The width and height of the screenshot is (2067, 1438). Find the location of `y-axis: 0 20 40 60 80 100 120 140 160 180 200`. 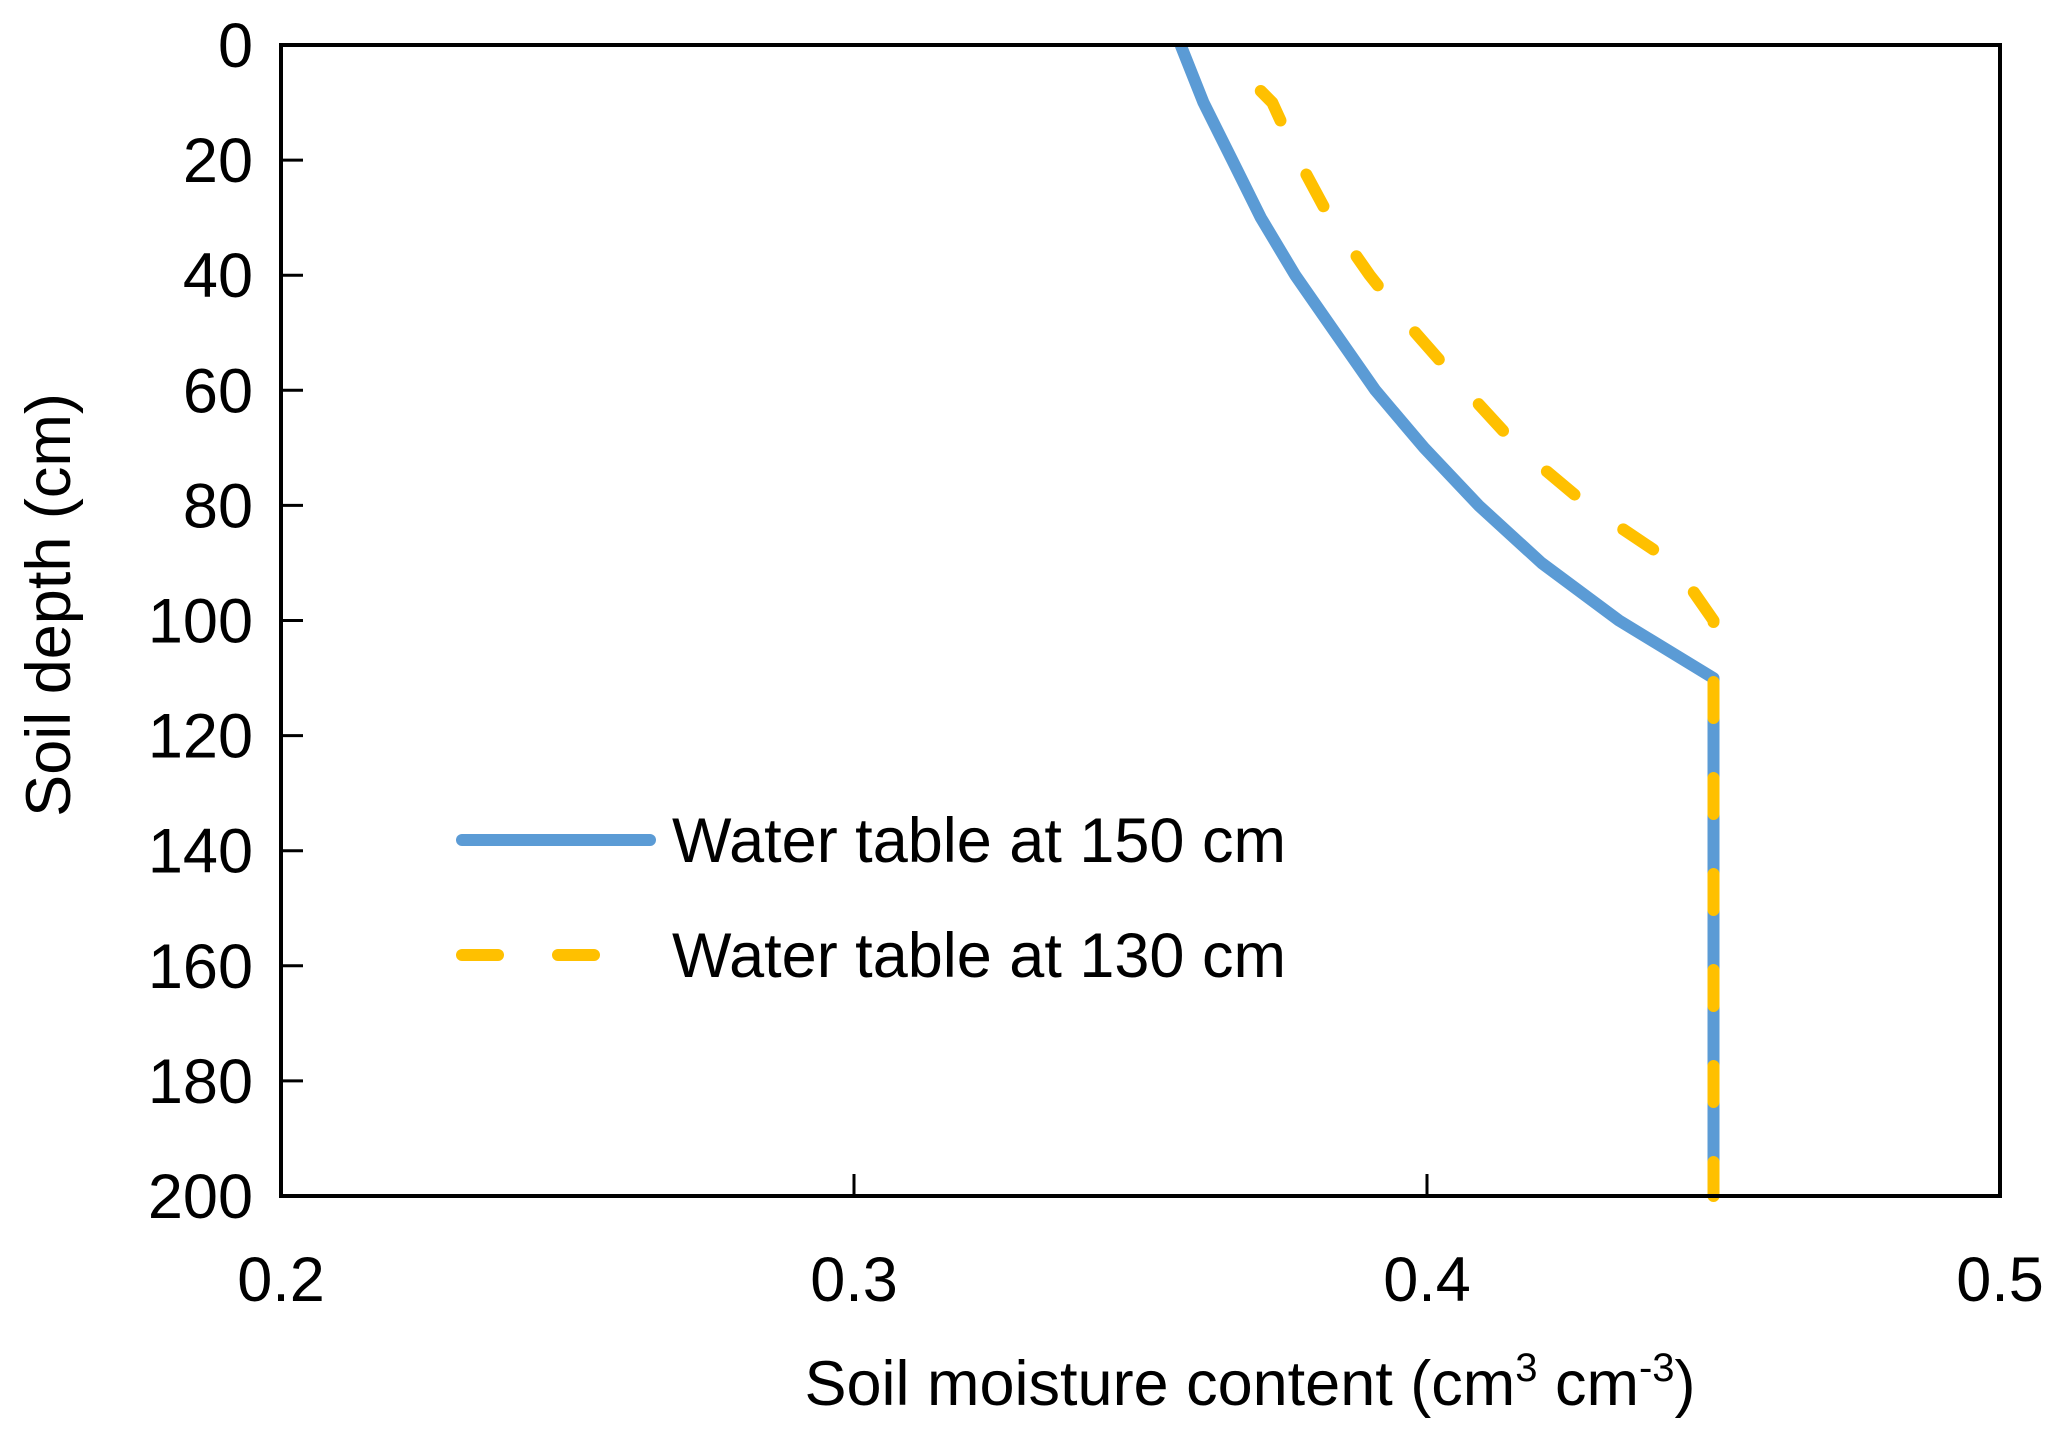

y-axis: 0 20 40 60 80 100 120 140 160 180 200 is located at coordinates (225, 621).